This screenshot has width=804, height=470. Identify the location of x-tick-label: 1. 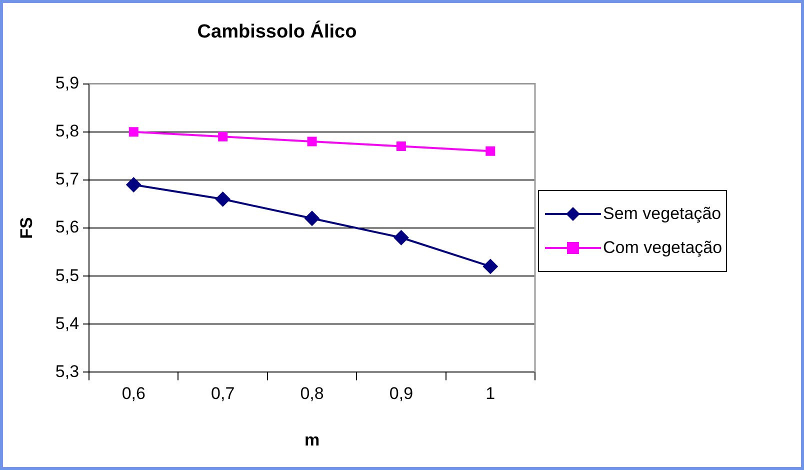
(491, 394).